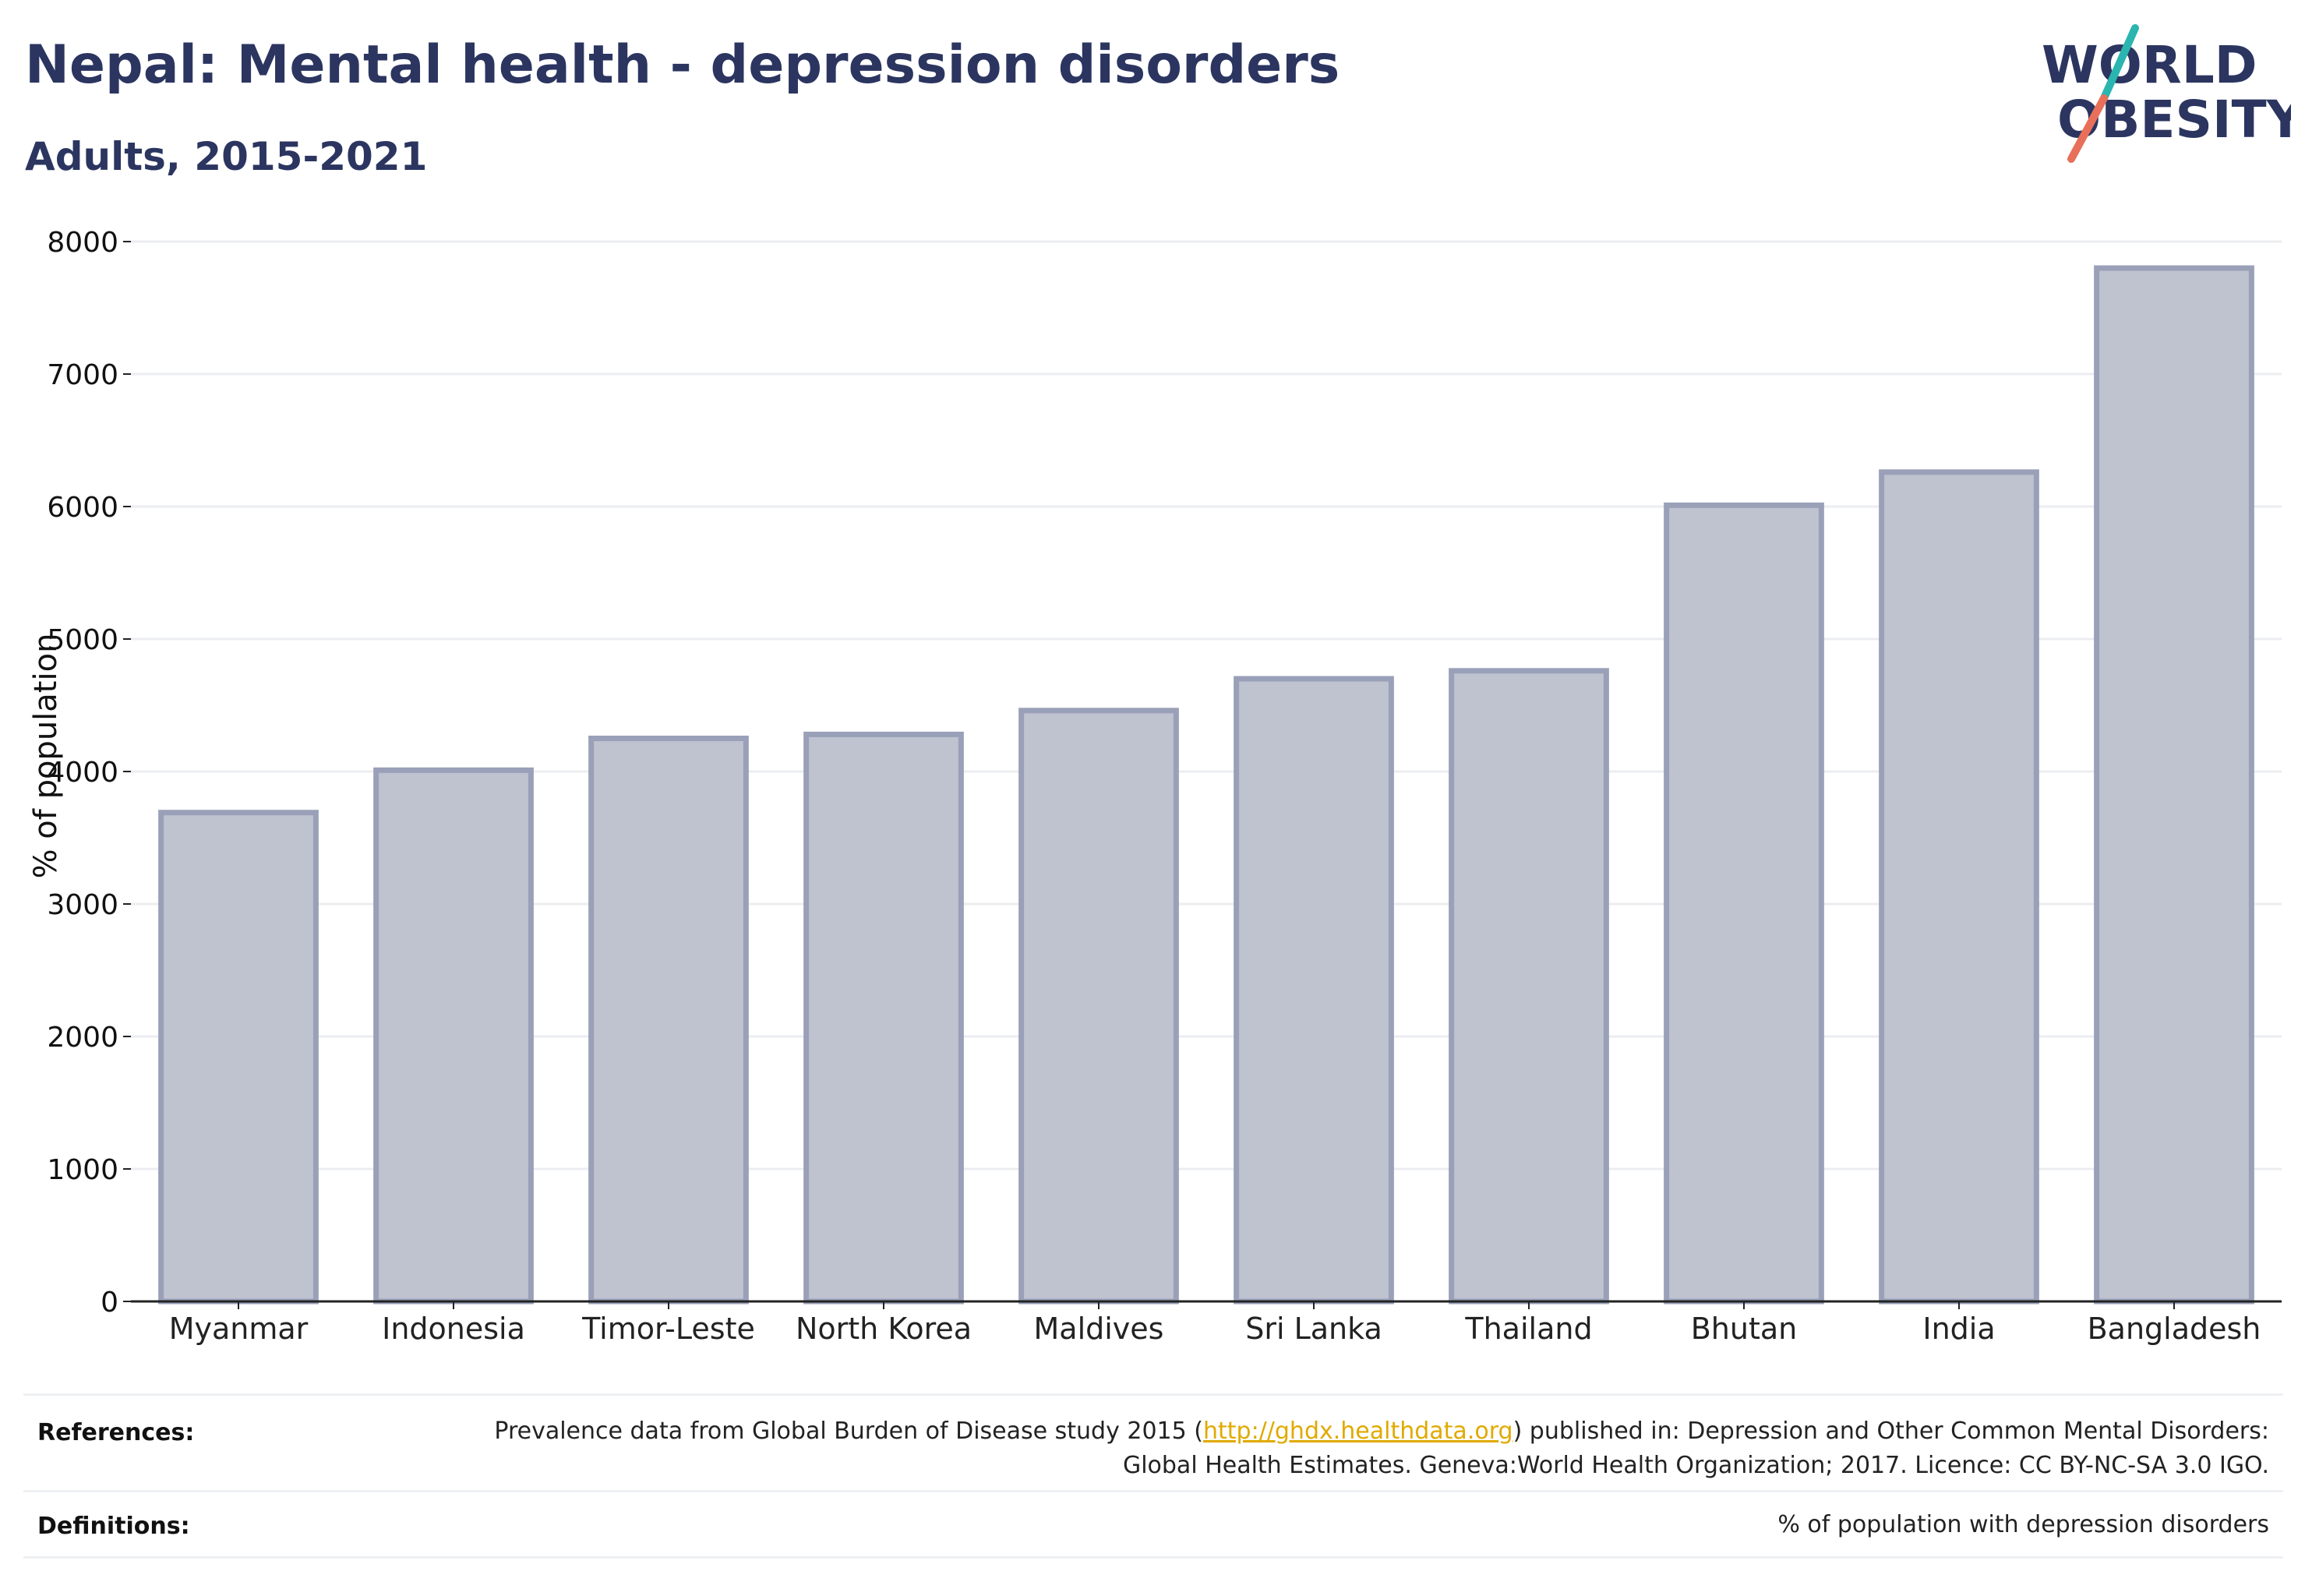 This screenshot has height=1596, width=2305. What do you see at coordinates (453, 1036) in the screenshot?
I see `bar-indonesia` at bounding box center [453, 1036].